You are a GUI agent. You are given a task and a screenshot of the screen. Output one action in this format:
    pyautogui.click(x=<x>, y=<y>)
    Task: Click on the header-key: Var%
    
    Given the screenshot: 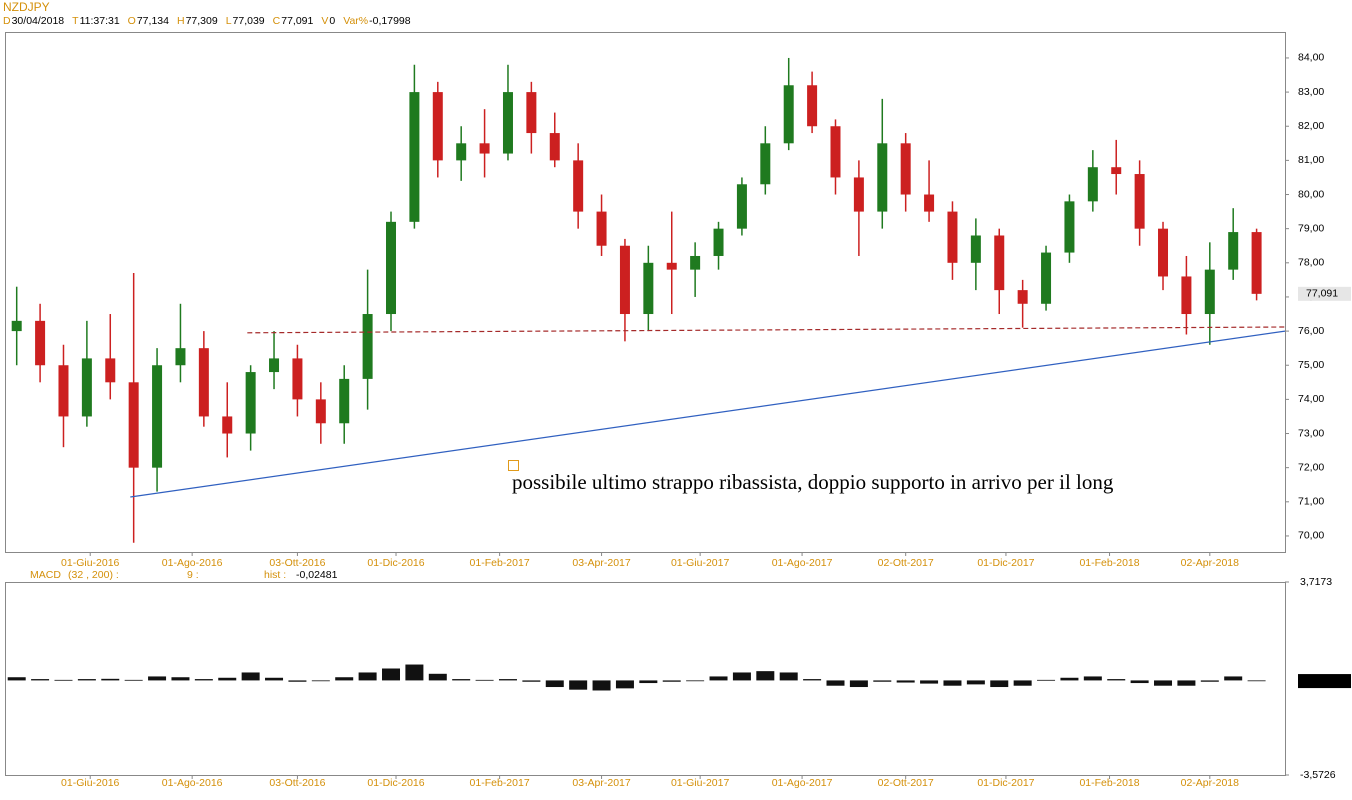 What is the action you would take?
    pyautogui.click(x=356, y=21)
    